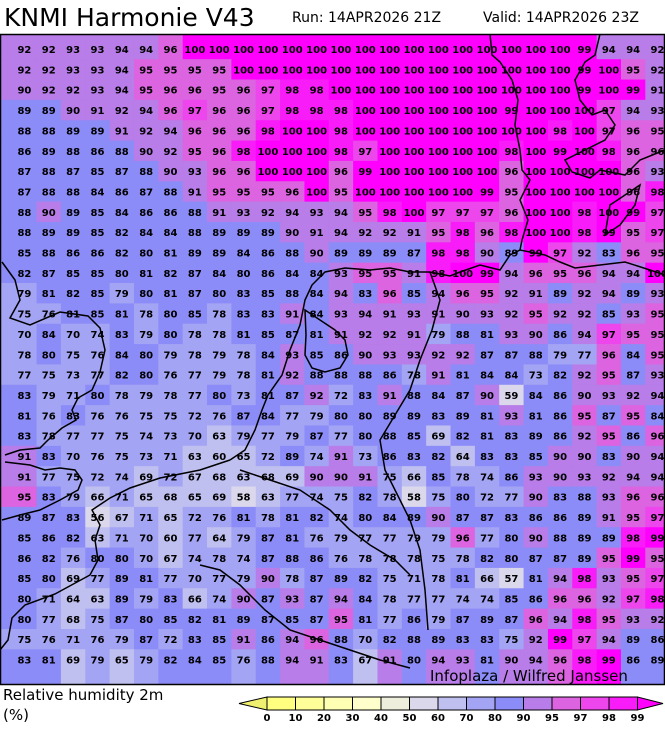  I want to click on humidity-value: 74, so click(219, 599).